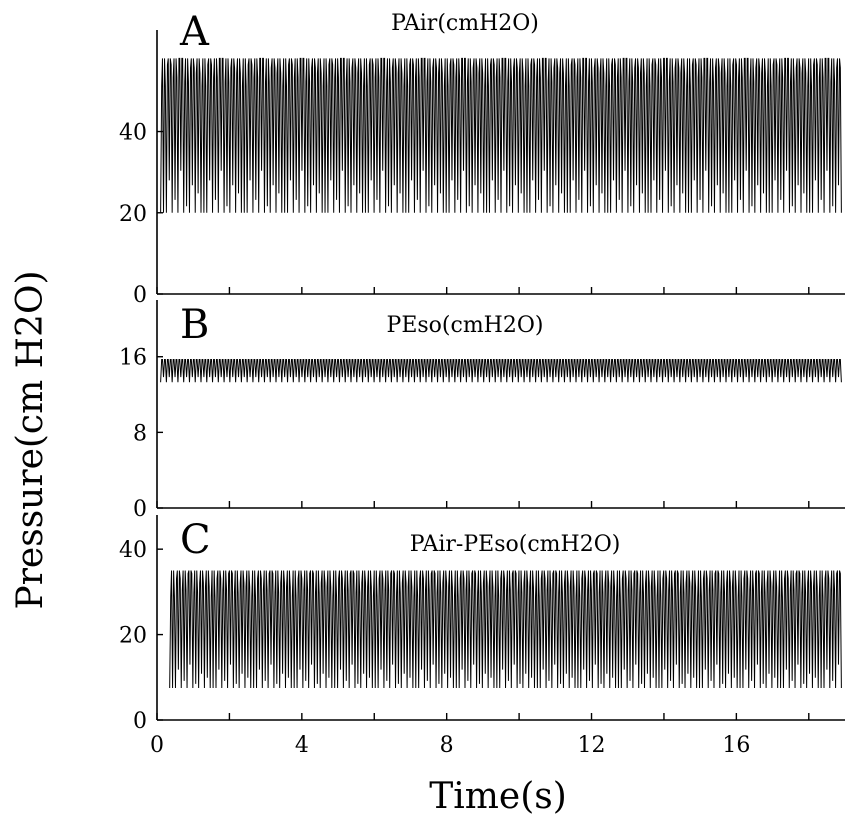  Describe the element at coordinates (465, 23) in the screenshot. I see `panel-a-title: PAir(cmH2O)` at that location.